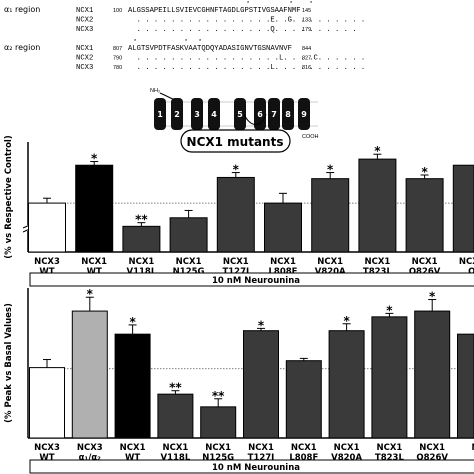  I want to click on alpha2-row-start-position: 780, so click(117, 68).